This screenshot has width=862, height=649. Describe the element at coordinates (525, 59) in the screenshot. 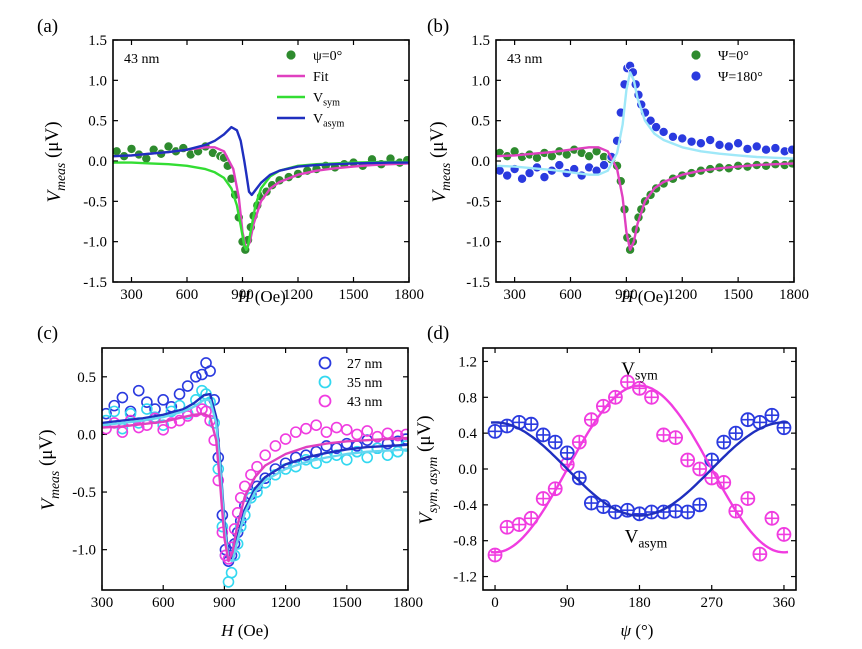

I see `thickness-annotation: 43 nm` at that location.